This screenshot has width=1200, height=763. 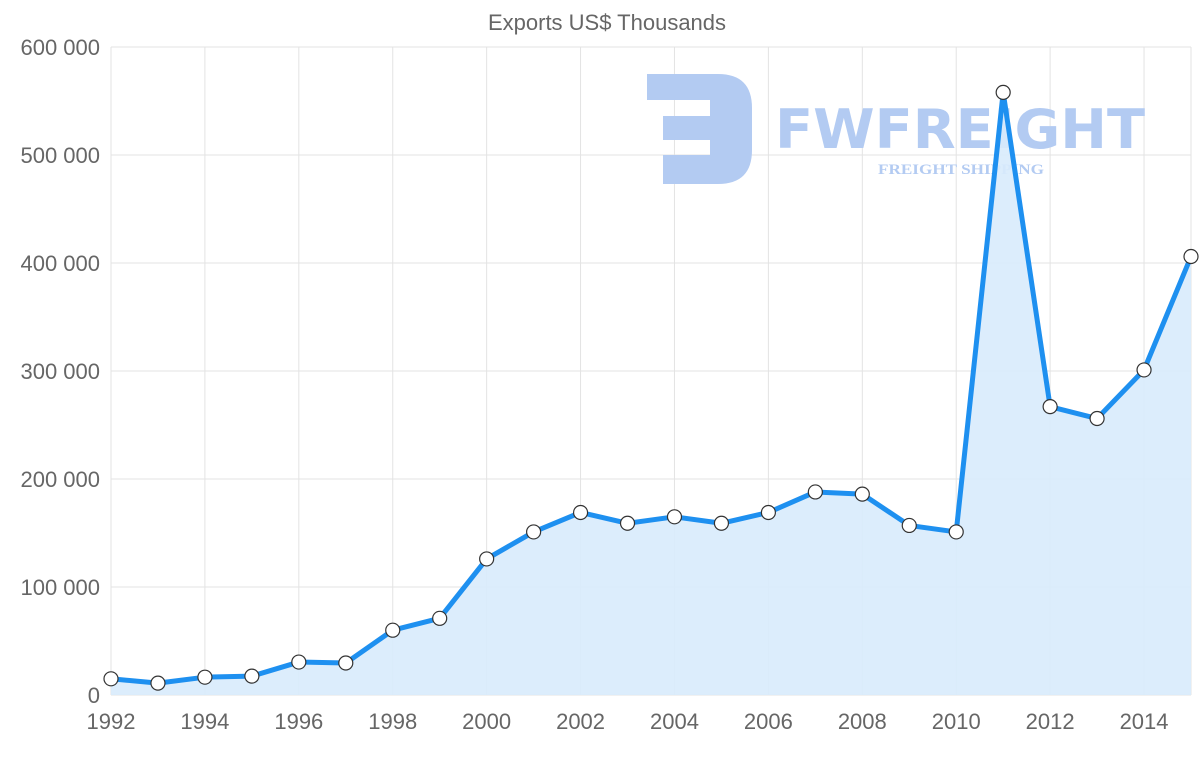 What do you see at coordinates (94, 695) in the screenshot?
I see `y-tick-label: 0` at bounding box center [94, 695].